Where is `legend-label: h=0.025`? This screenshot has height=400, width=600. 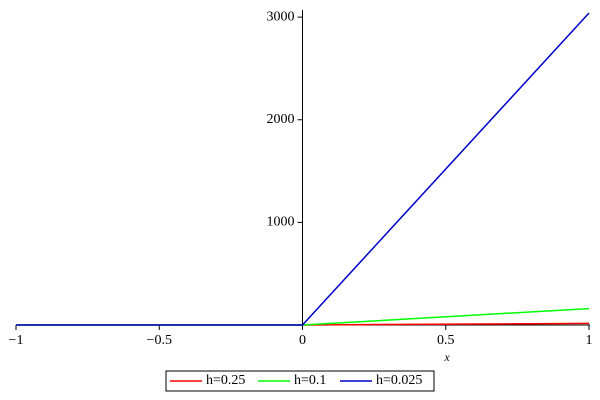
legend-label: h=0.025 is located at coordinates (399, 380).